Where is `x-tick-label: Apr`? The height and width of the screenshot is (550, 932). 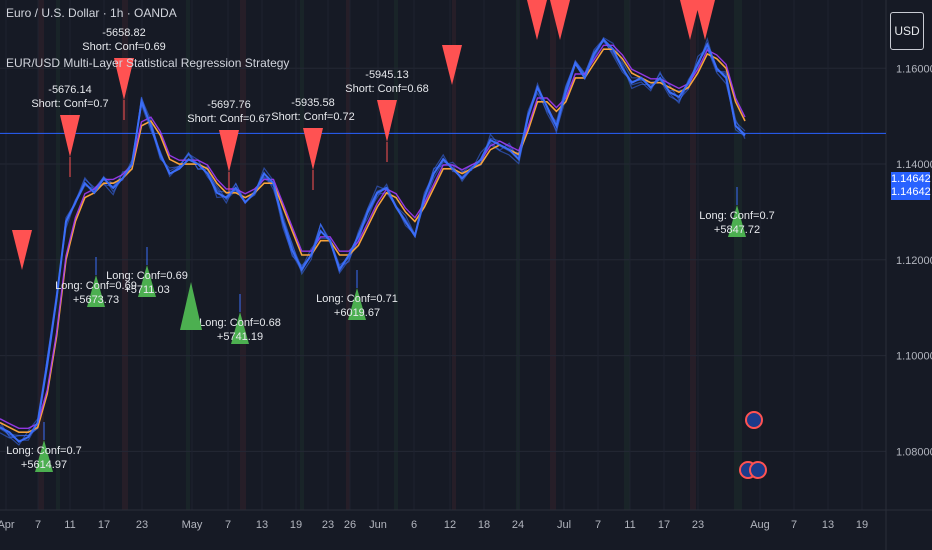
x-tick-label: Apr is located at coordinates (7, 525).